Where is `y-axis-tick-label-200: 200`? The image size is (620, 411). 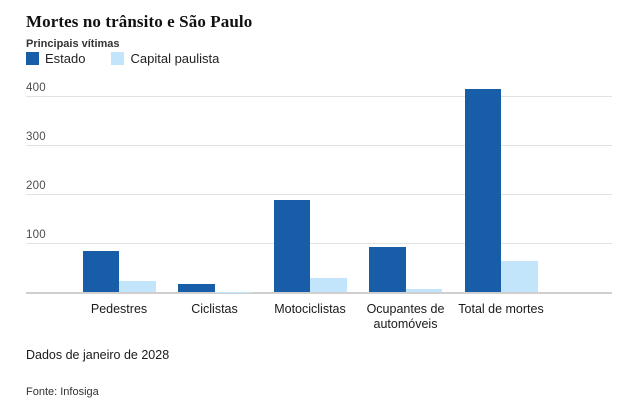
y-axis-tick-label-200: 200 is located at coordinates (36, 186).